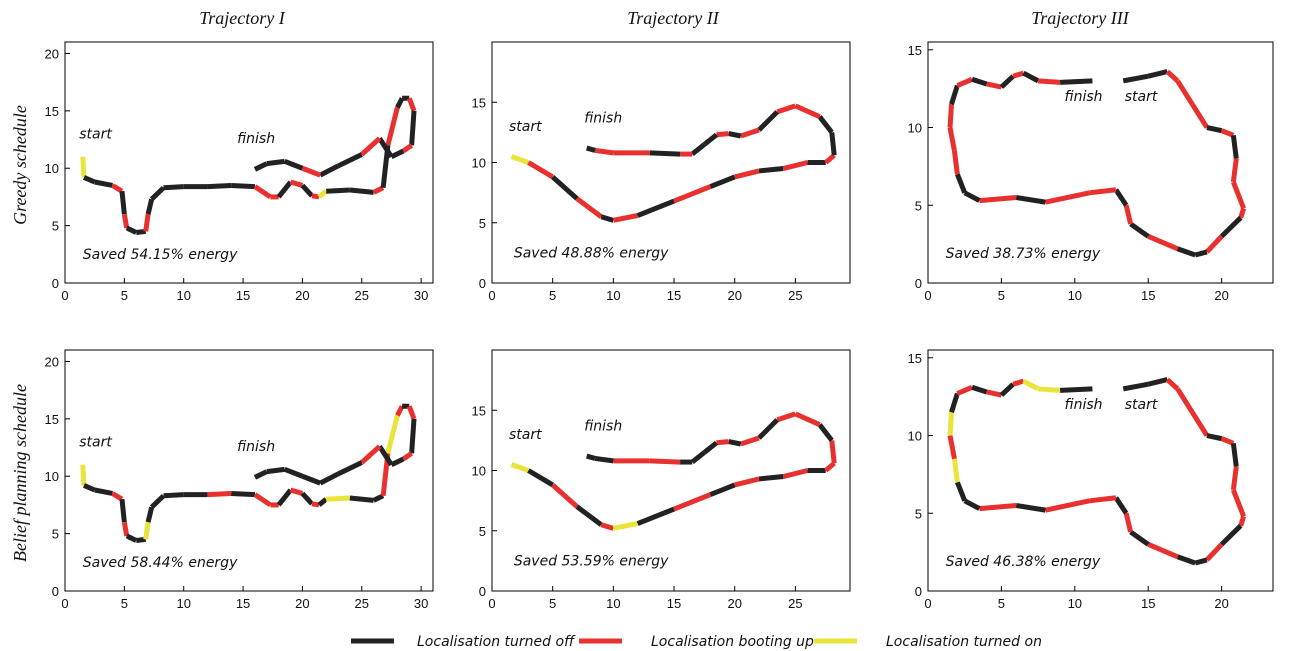  I want to click on plot-frame, so click(249, 162).